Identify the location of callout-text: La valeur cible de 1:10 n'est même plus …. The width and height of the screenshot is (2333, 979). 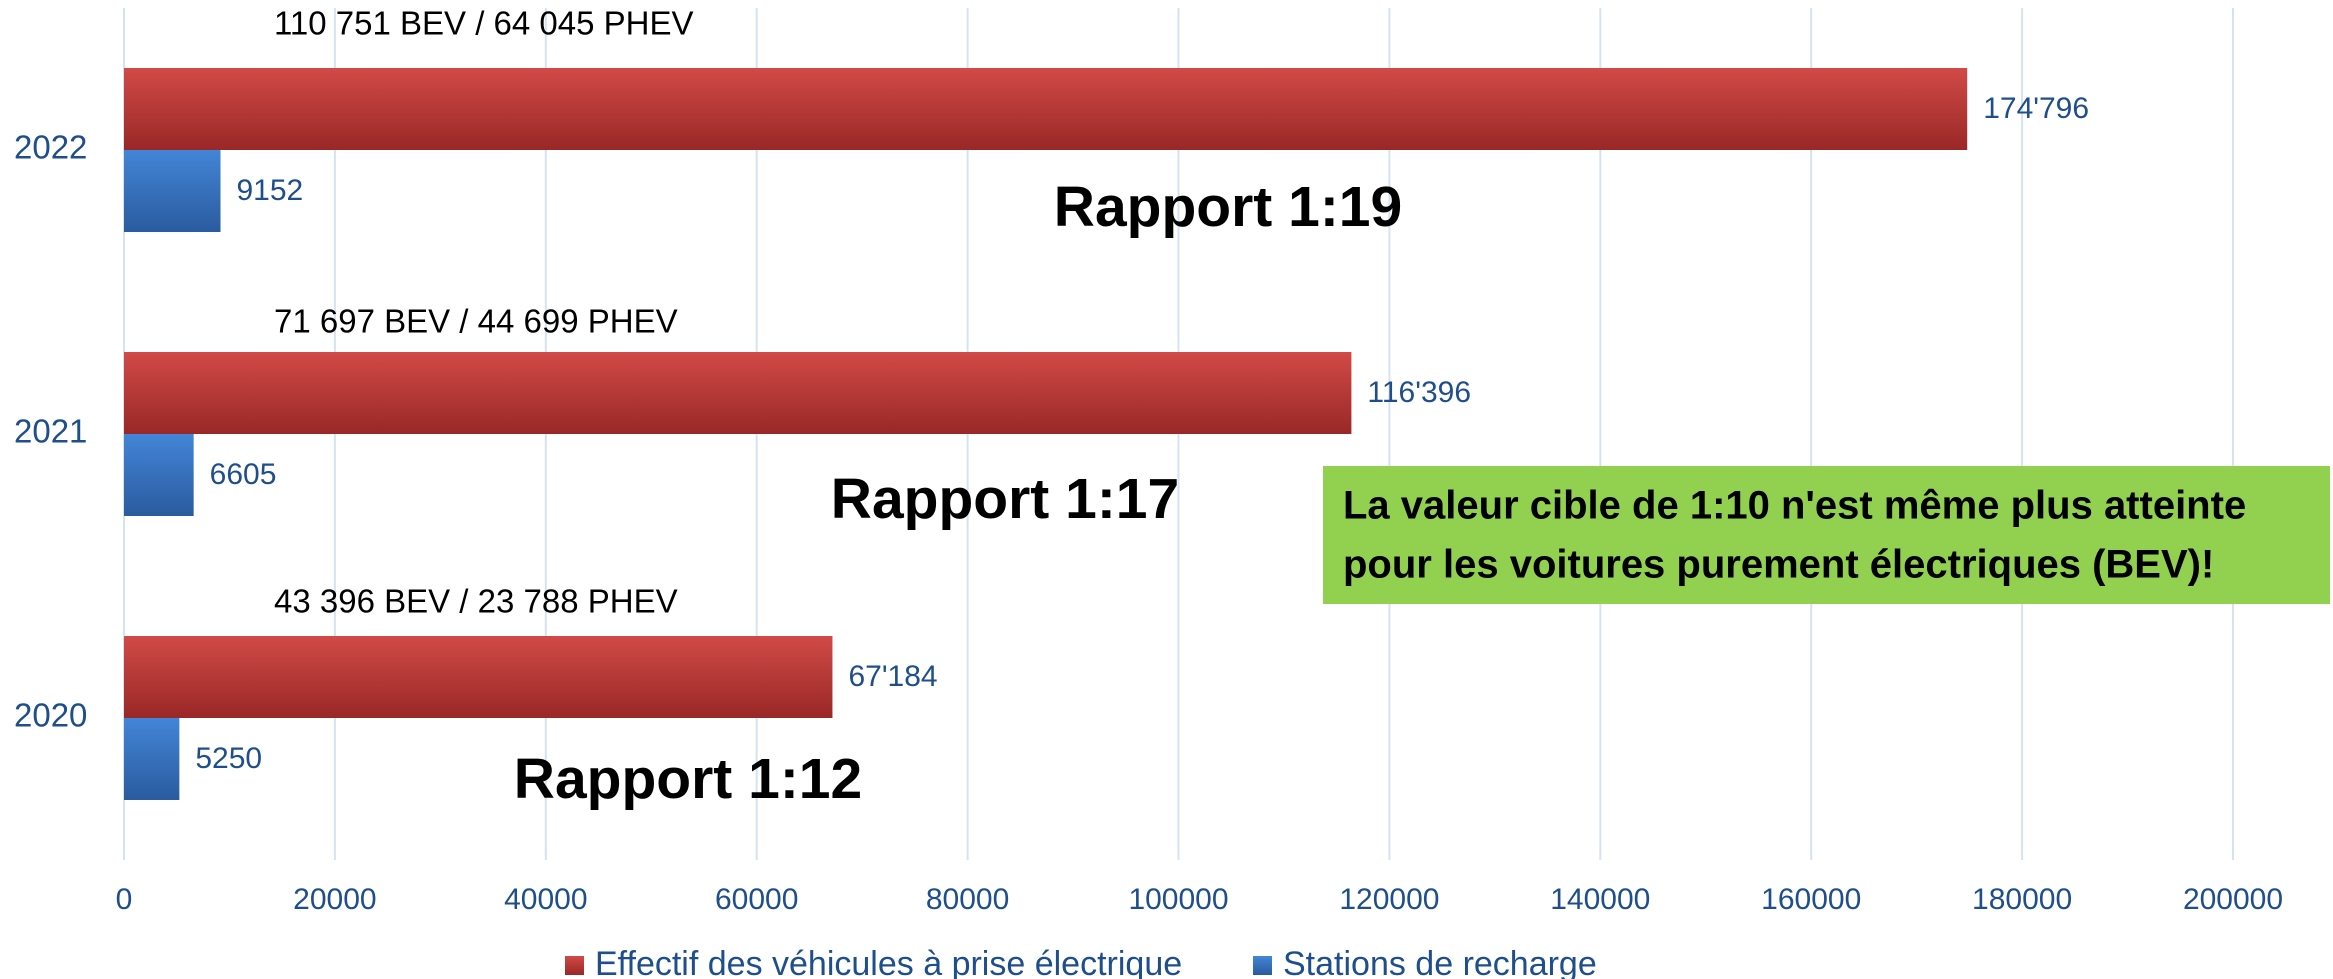
(1794, 506).